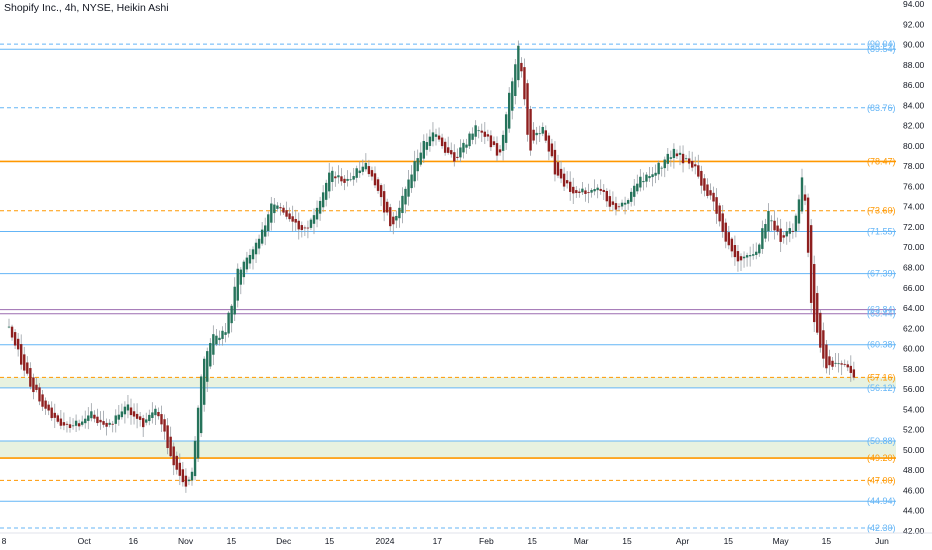 The height and width of the screenshot is (550, 932). Describe the element at coordinates (914, 166) in the screenshot. I see `y-tick-label: 78.00` at that location.